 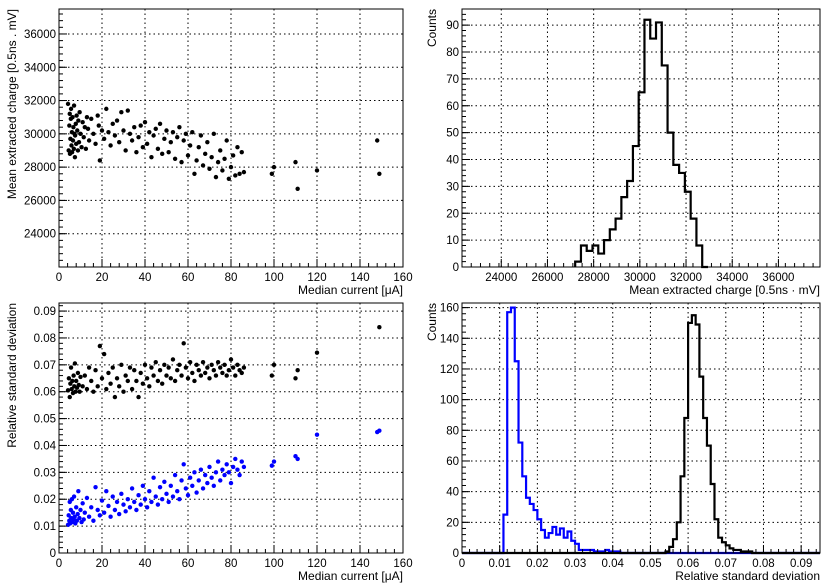 I want to click on x-tick-label: 32000, so click(x=686, y=278).